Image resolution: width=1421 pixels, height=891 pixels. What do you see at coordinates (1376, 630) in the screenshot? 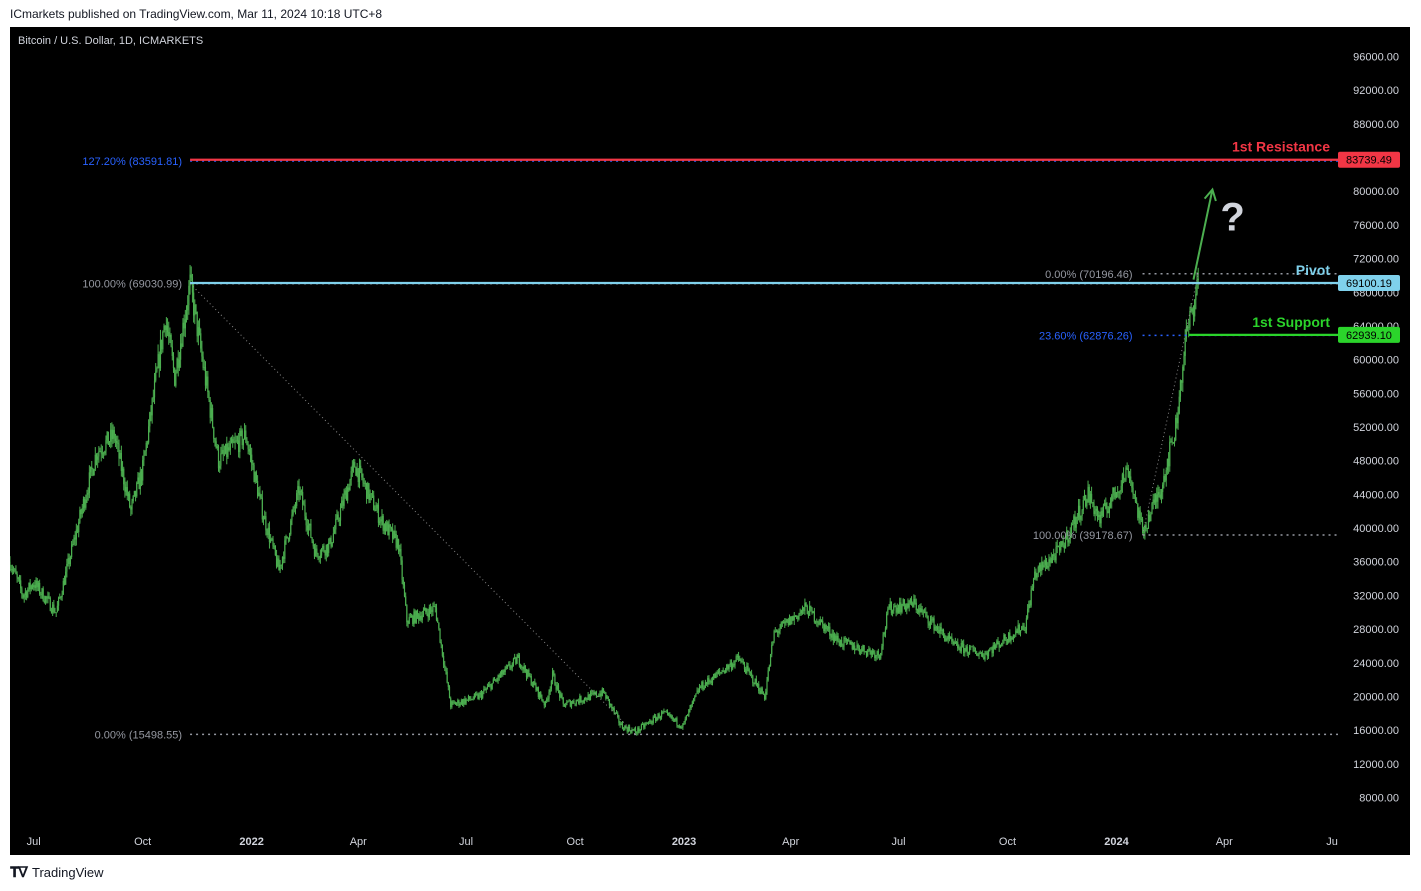
I see `y-tick-label: 28000.00` at bounding box center [1376, 630].